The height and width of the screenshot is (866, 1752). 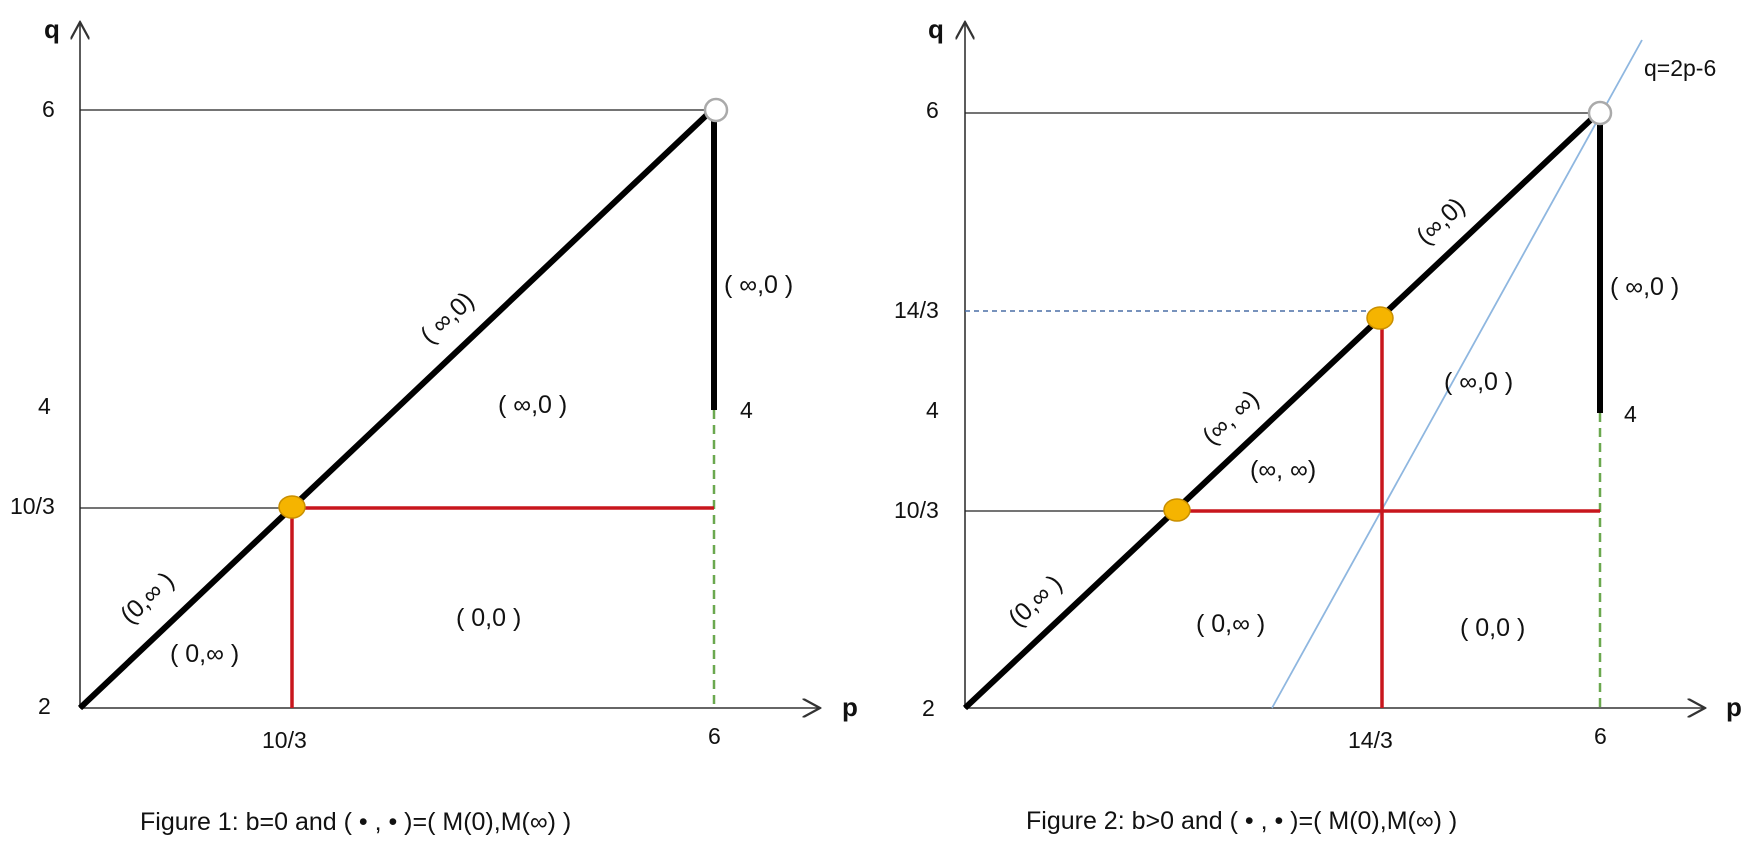 What do you see at coordinates (1600, 736) in the screenshot?
I see `fig2-p-tick-6: 6` at bounding box center [1600, 736].